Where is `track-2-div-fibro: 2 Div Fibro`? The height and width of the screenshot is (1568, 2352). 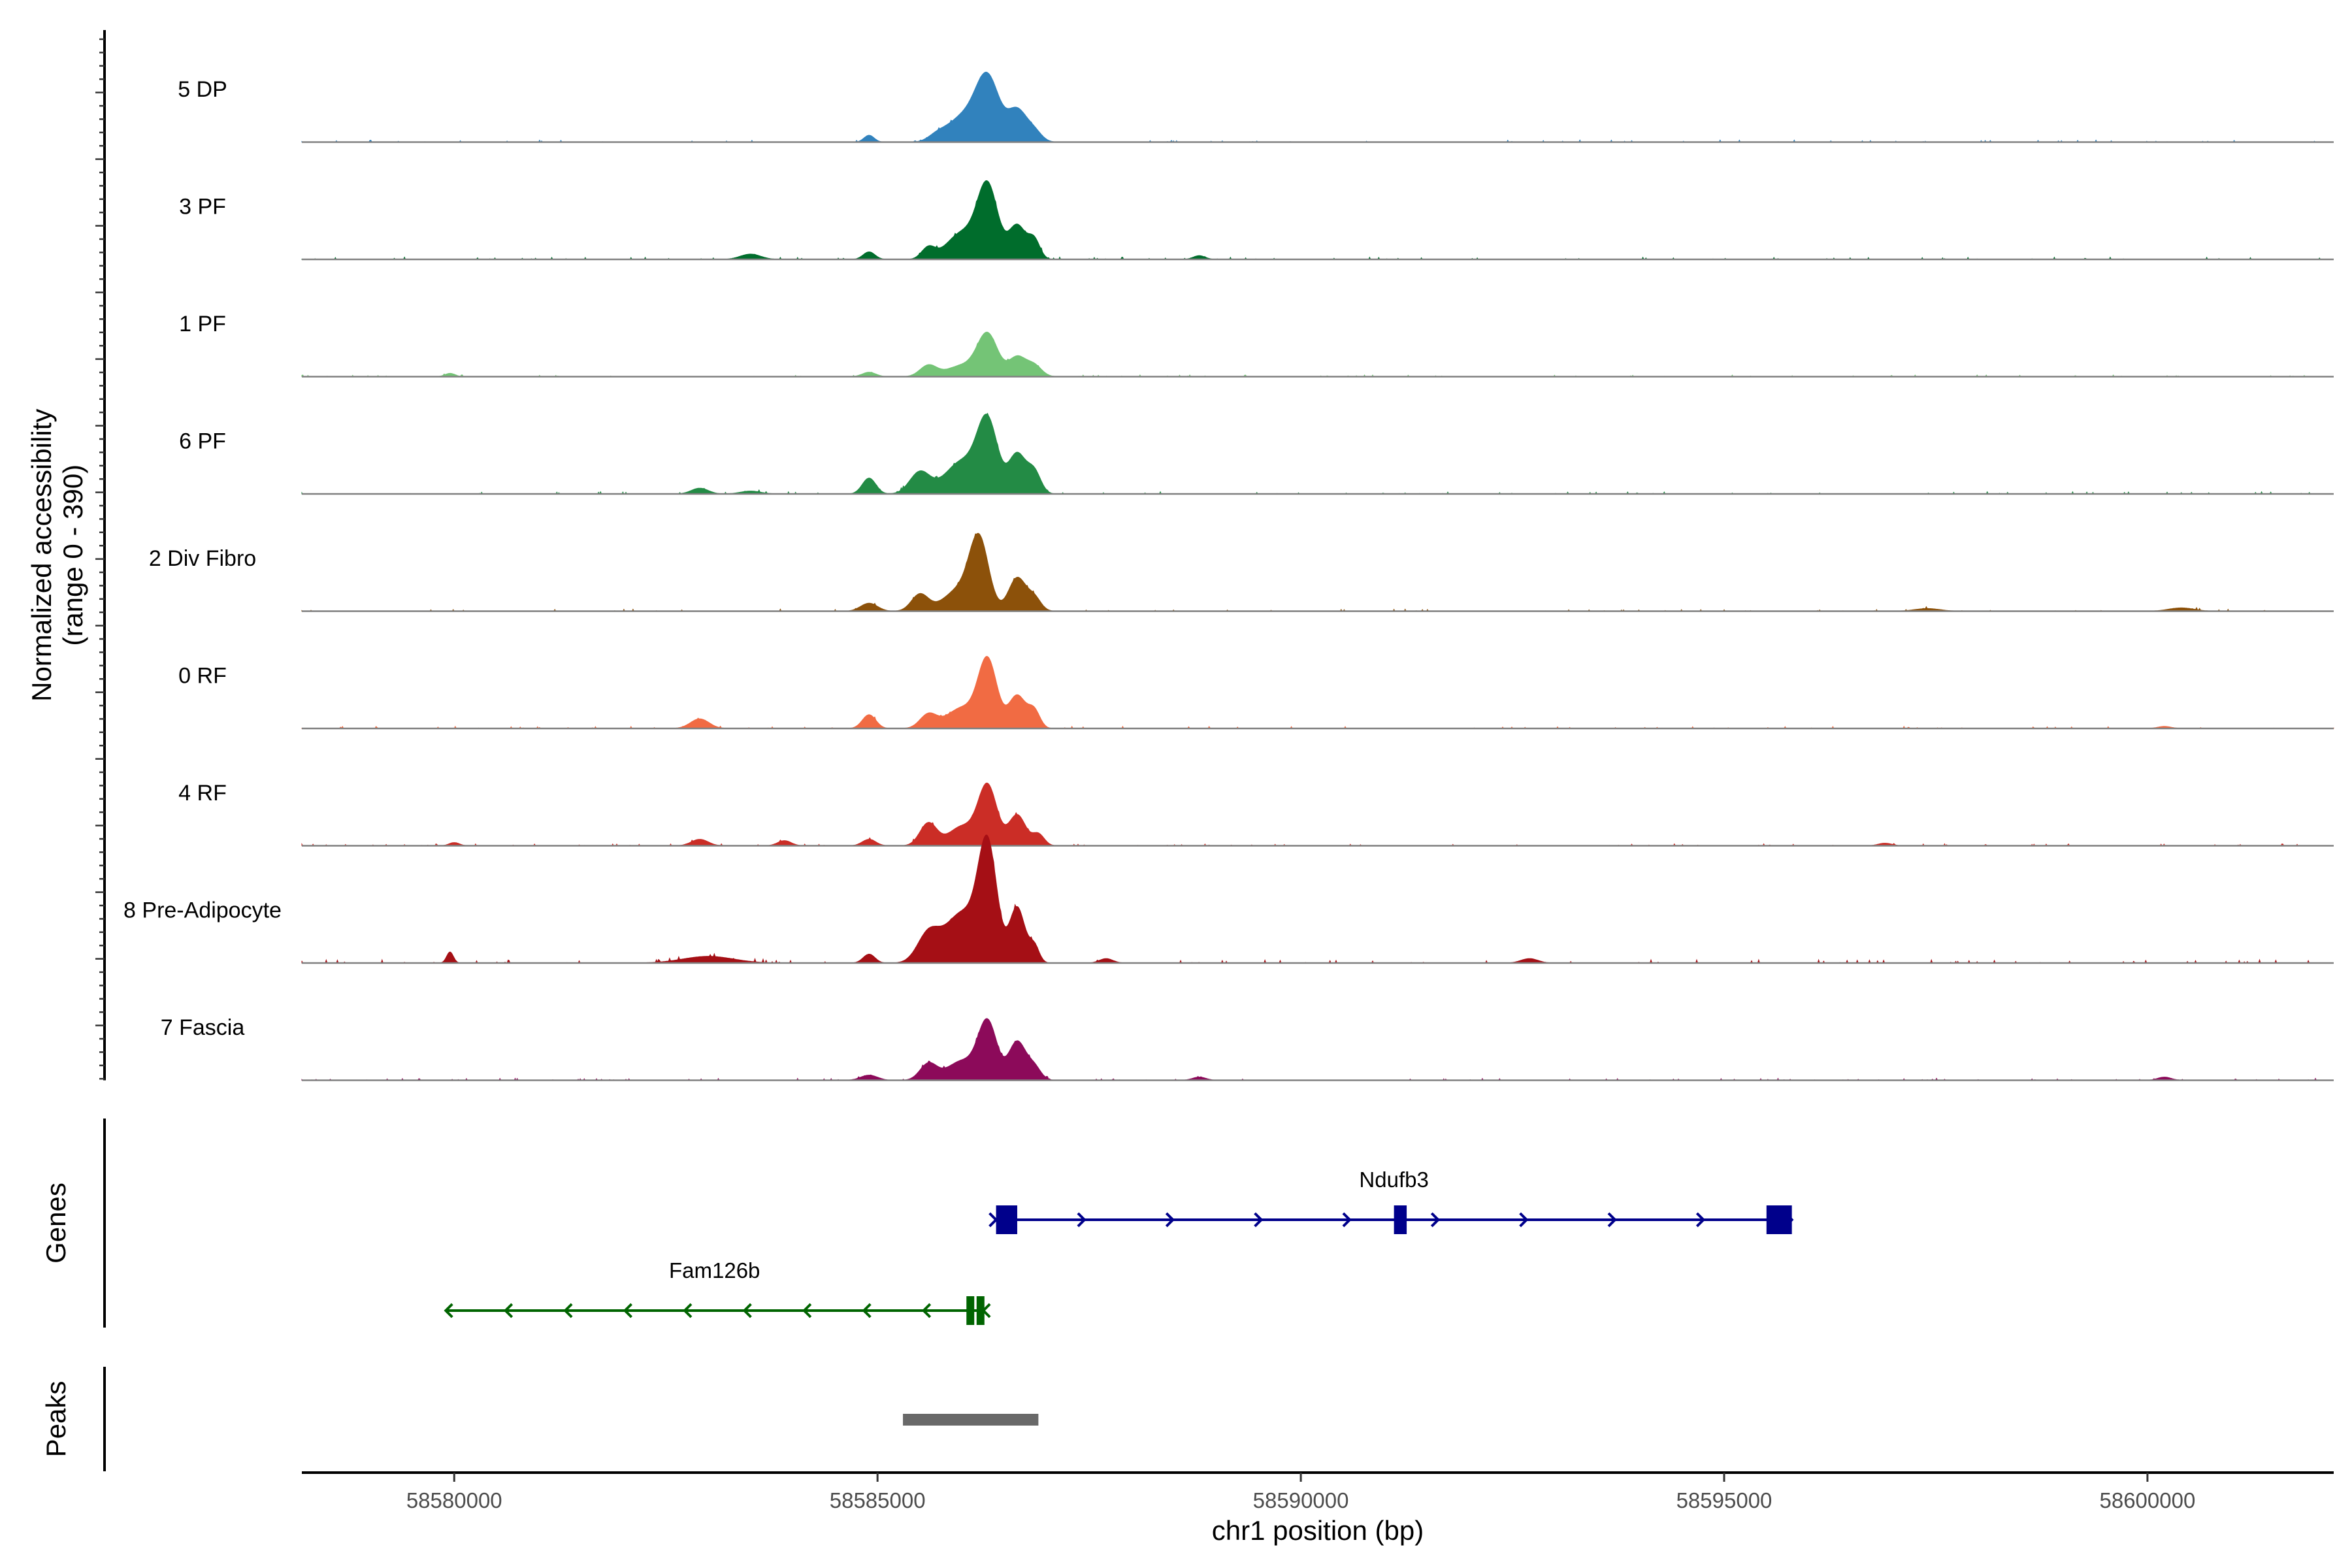 track-2-div-fibro: 2 Div Fibro is located at coordinates (1241, 572).